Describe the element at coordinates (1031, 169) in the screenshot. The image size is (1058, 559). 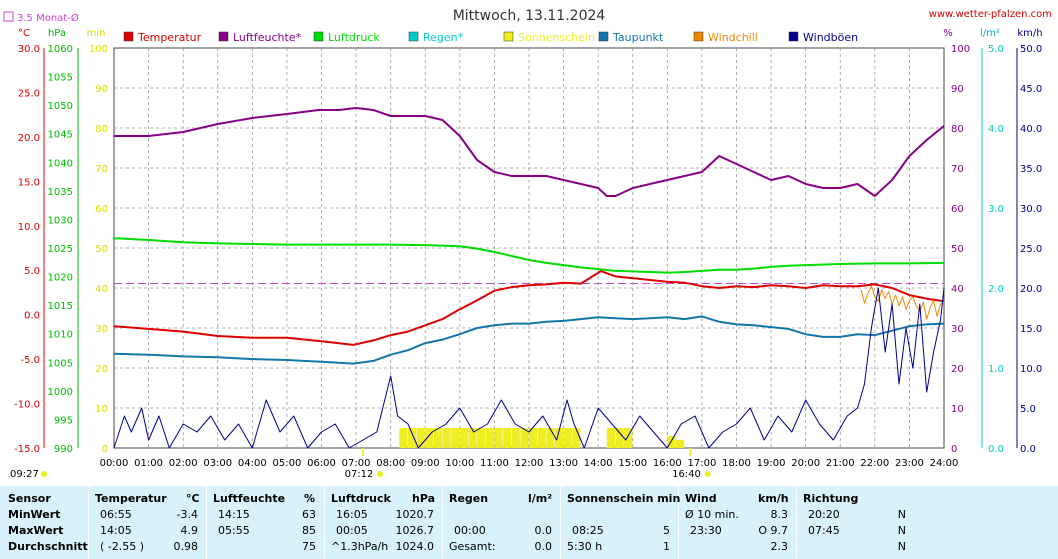
I see `axis-tick-wind: 35.0` at that location.